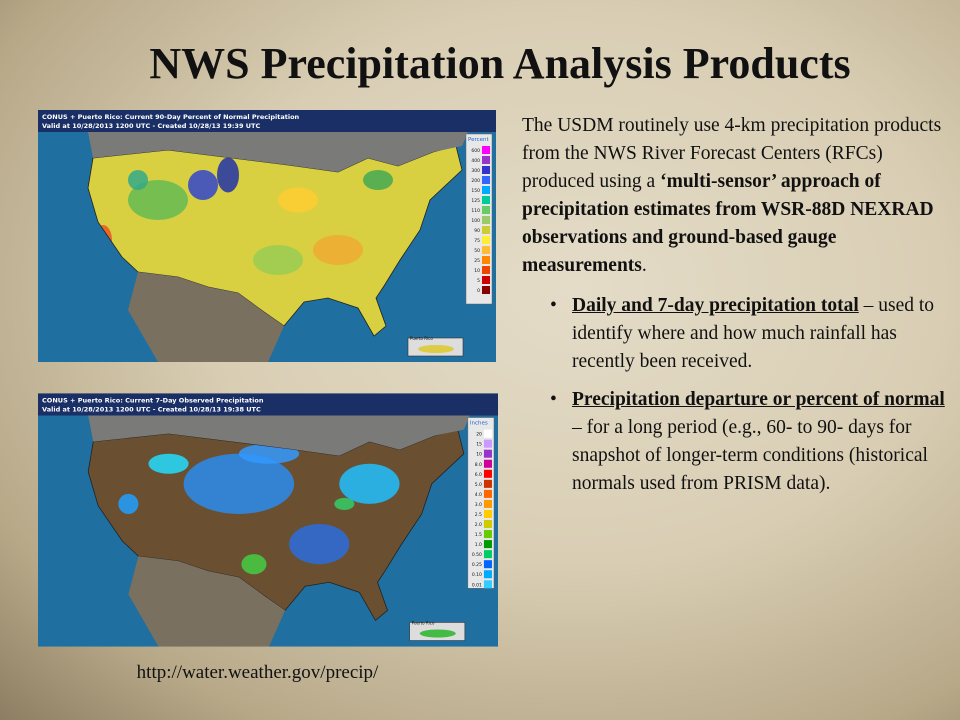  Describe the element at coordinates (478, 291) in the screenshot. I see `legend-label: 0` at that location.